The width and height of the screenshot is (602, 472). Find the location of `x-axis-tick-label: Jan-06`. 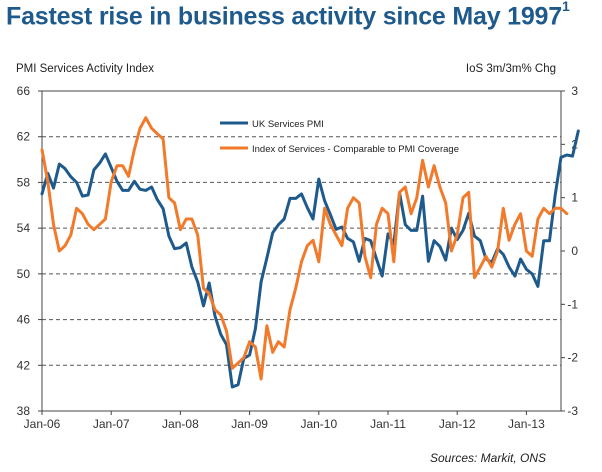

x-axis-tick-label: Jan-06 is located at coordinates (42, 424).